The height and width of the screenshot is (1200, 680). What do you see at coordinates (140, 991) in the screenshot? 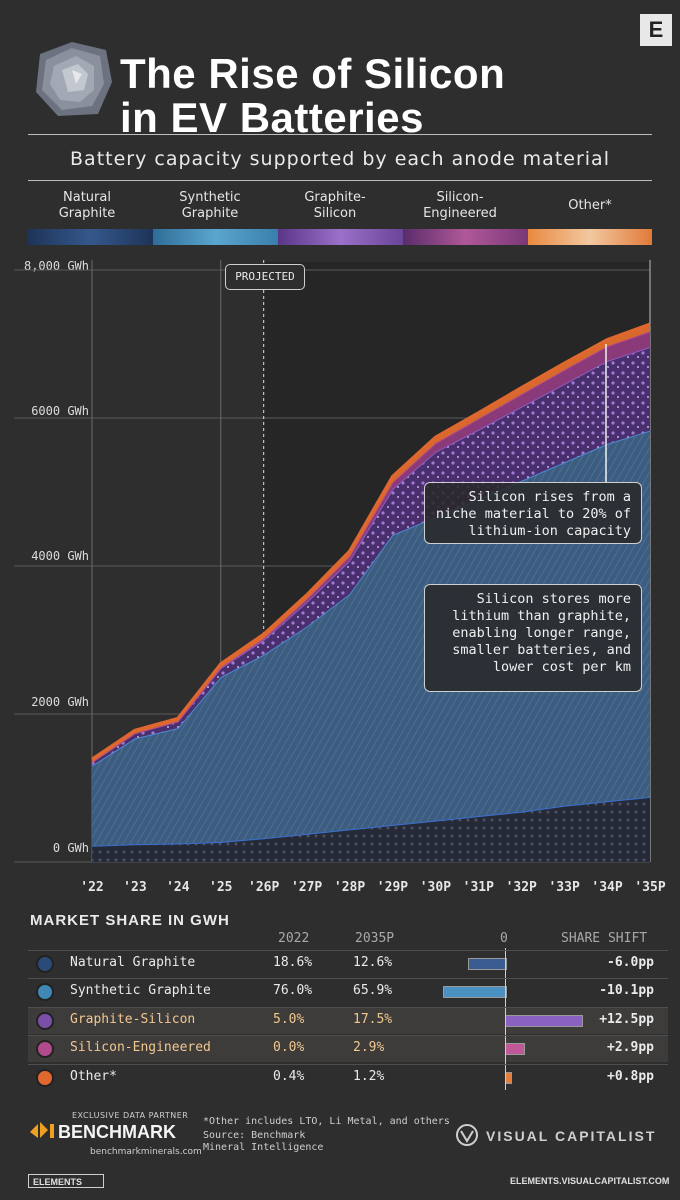
I see `row-material-name: Synthetic Graphite` at bounding box center [140, 991].